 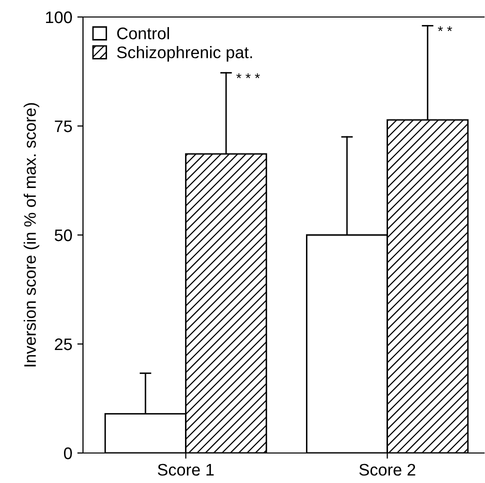 I want to click on annotation: * *, so click(x=445, y=29).